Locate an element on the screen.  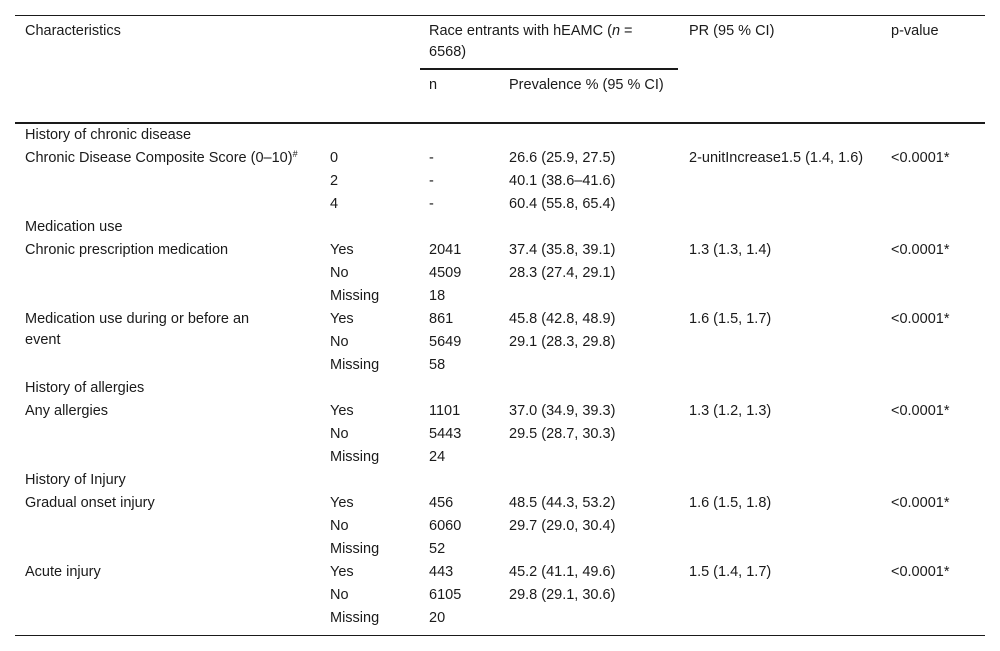
header-pvalue: p-value is located at coordinates (915, 31).